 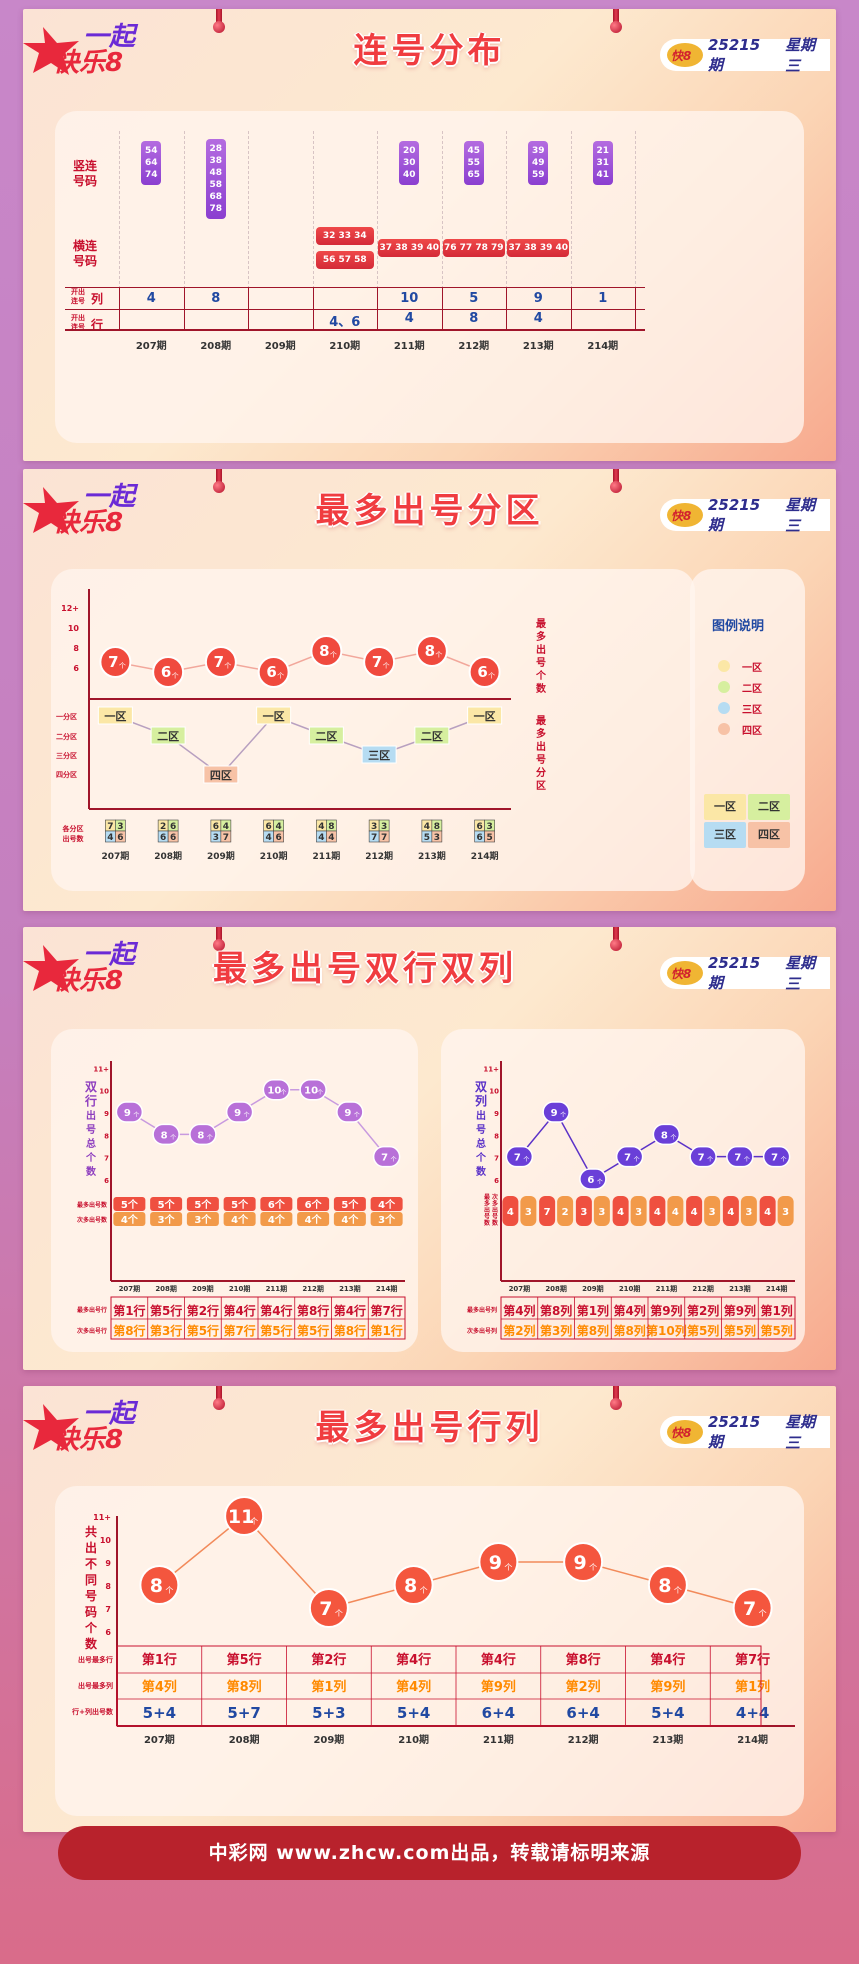 I want to click on y-axis-char: 出, so click(x=481, y=1115).